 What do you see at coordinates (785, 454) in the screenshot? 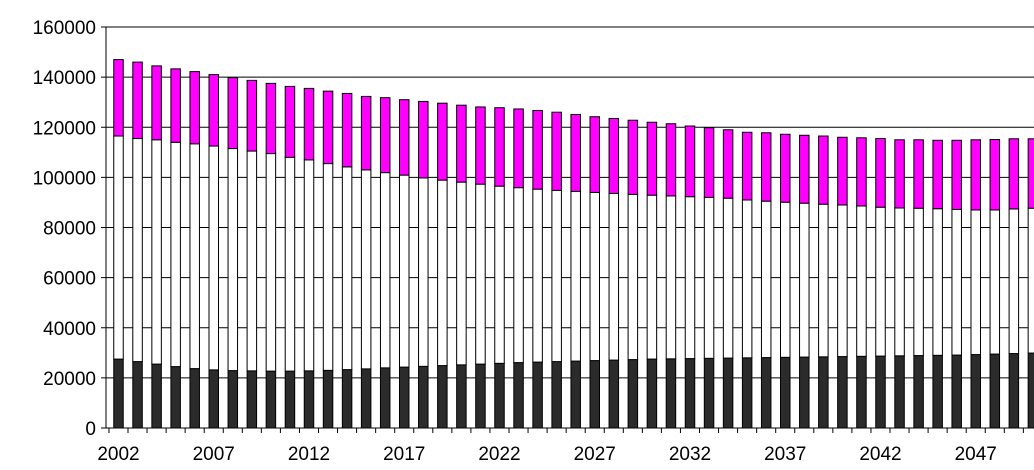
I see `x-tick-label: 2037` at bounding box center [785, 454].